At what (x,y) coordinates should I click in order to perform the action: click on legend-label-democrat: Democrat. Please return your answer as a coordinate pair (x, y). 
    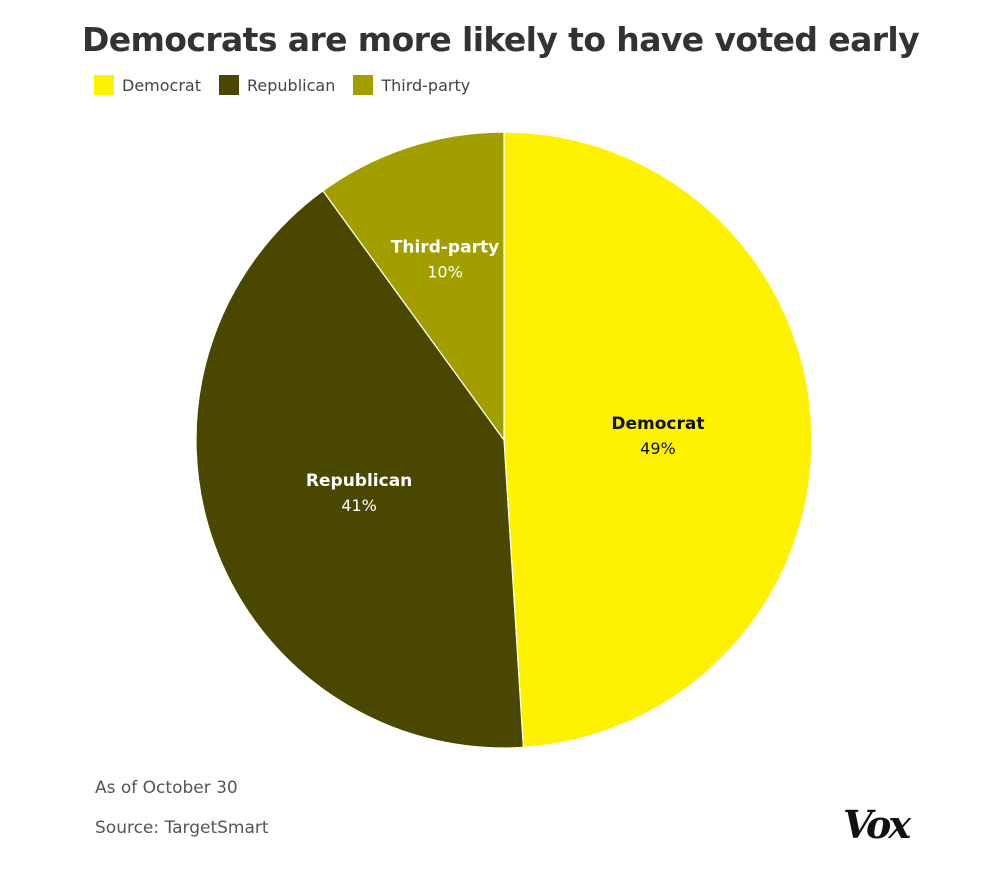
    Looking at the image, I should click on (161, 85).